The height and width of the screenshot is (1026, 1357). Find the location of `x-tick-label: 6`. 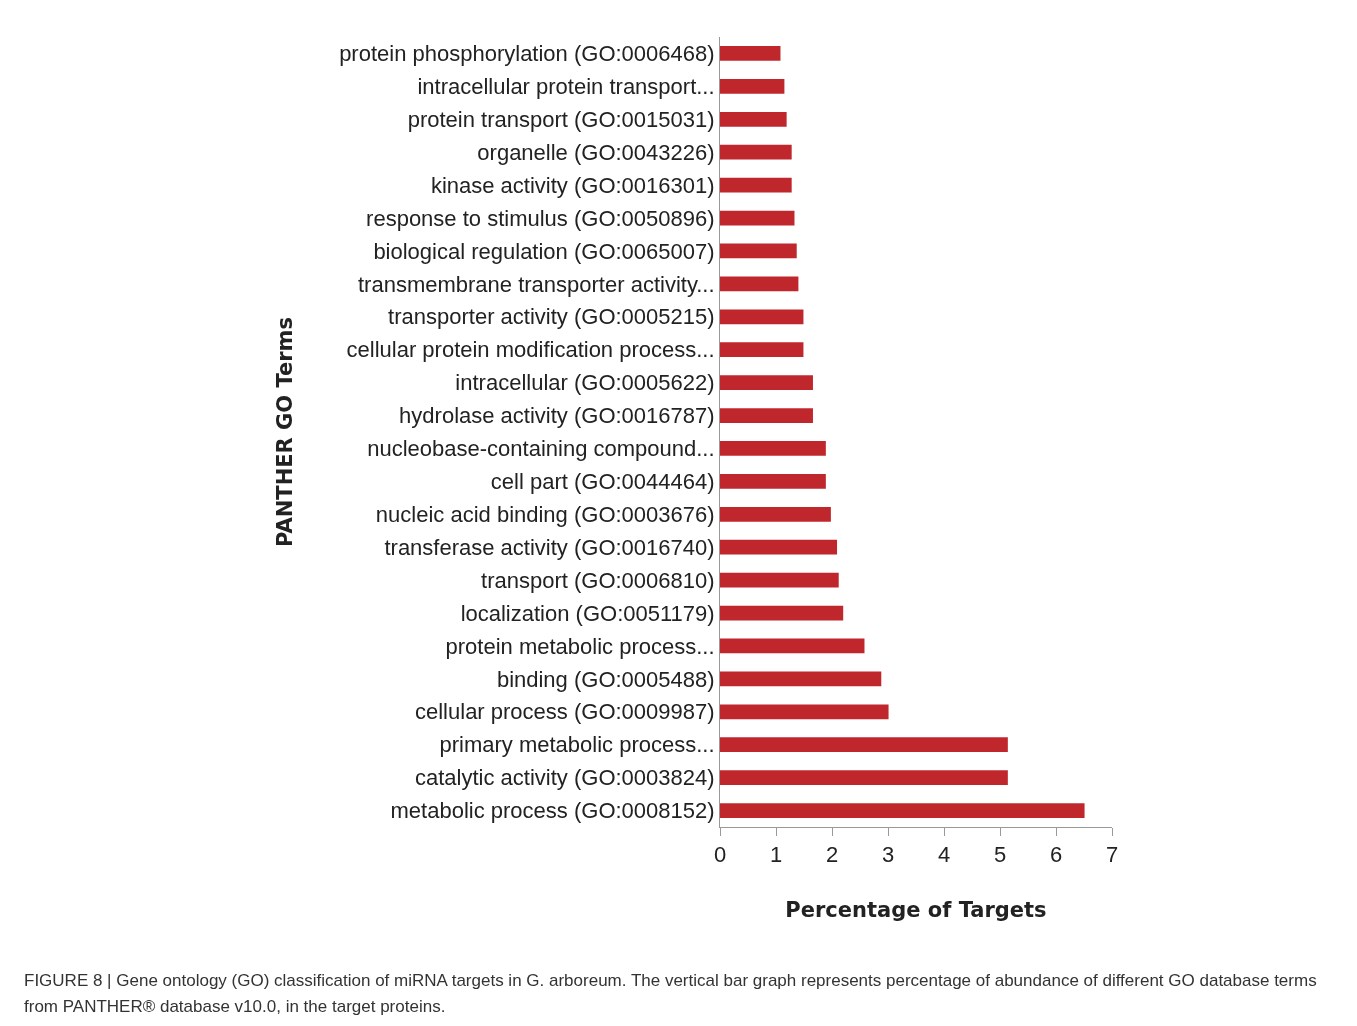

x-tick-label: 6 is located at coordinates (1056, 855).